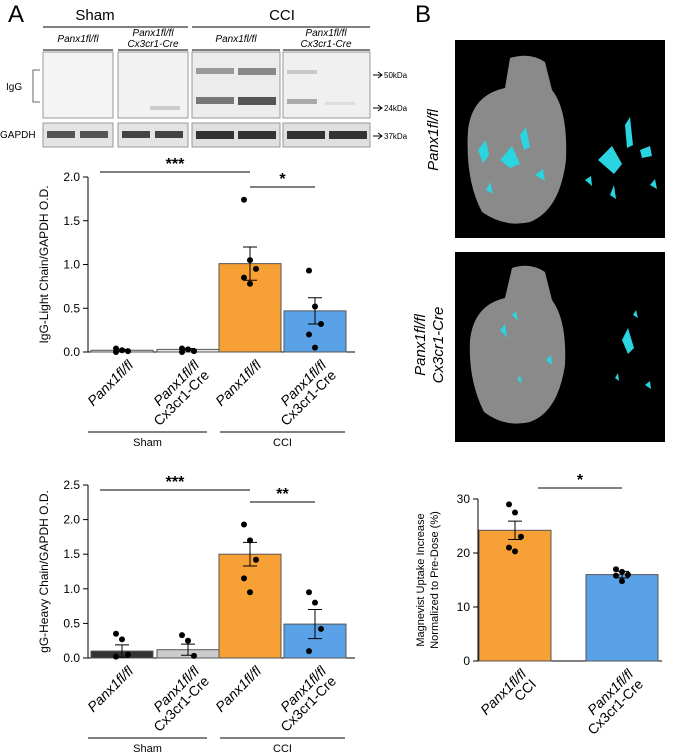 The image size is (685, 754). Describe the element at coordinates (71, 485) in the screenshot. I see `y-tick-label: 2.5` at that location.